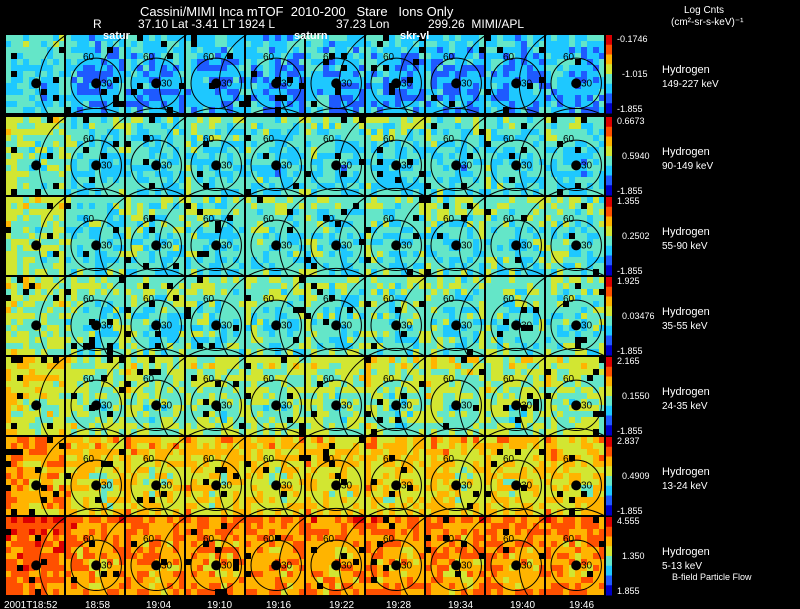  Describe the element at coordinates (363, 24) in the screenshot. I see `lon-value: 37.23 Lon` at that location.